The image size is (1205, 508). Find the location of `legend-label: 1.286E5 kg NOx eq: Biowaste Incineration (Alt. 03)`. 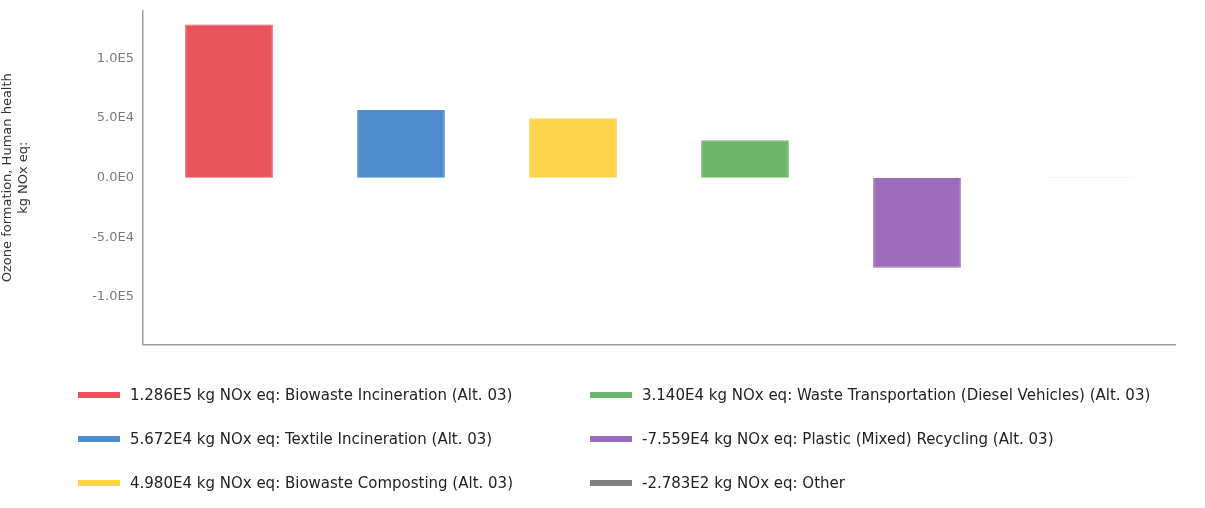

legend-label: 1.286E5 kg NOx eq: Biowaste Incineration (Alt. 03) is located at coordinates (321, 395).